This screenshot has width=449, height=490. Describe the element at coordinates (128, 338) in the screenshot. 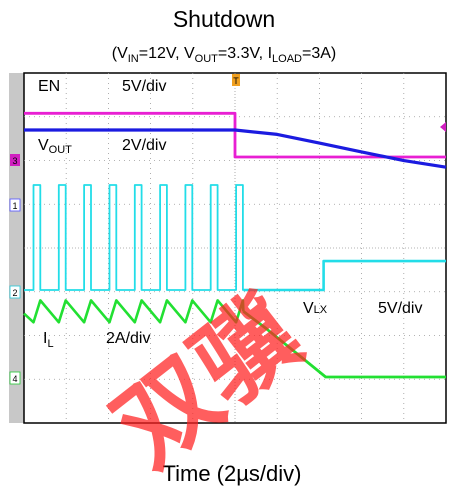

I see `il-scale: 2A/div` at that location.